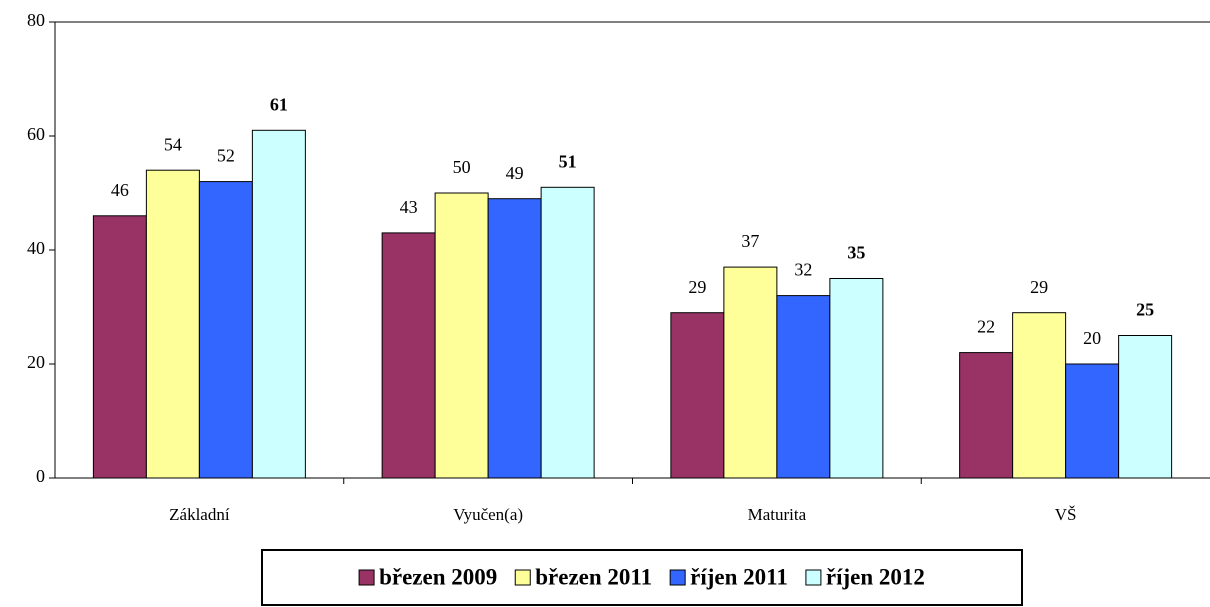  Describe the element at coordinates (36, 248) in the screenshot. I see `y-tick-label: 40` at that location.